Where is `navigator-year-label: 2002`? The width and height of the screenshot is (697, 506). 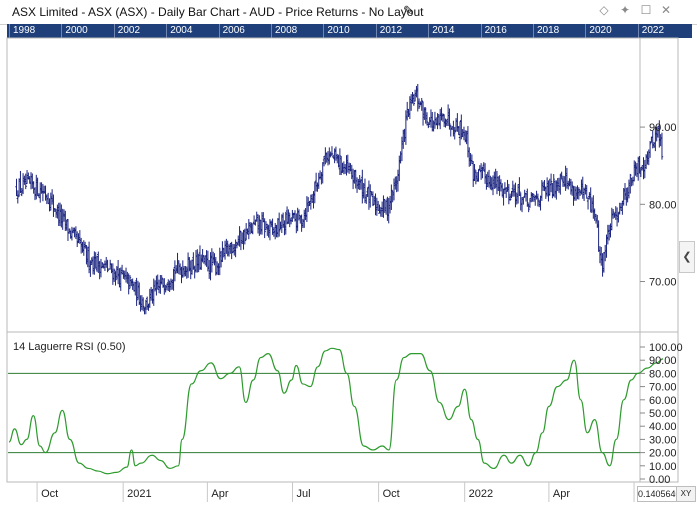
navigator-year-label: 2002 is located at coordinates (129, 30).